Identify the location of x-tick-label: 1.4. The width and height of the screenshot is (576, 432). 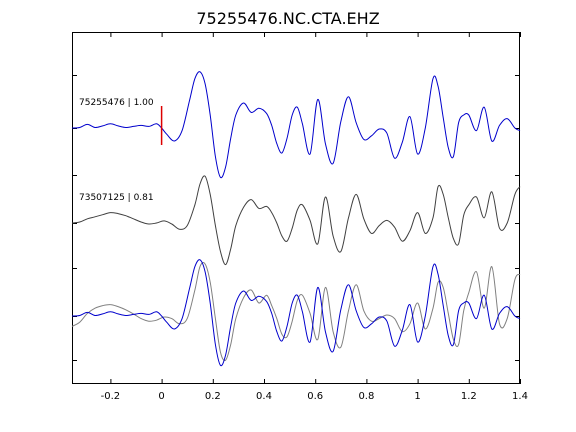
(520, 396).